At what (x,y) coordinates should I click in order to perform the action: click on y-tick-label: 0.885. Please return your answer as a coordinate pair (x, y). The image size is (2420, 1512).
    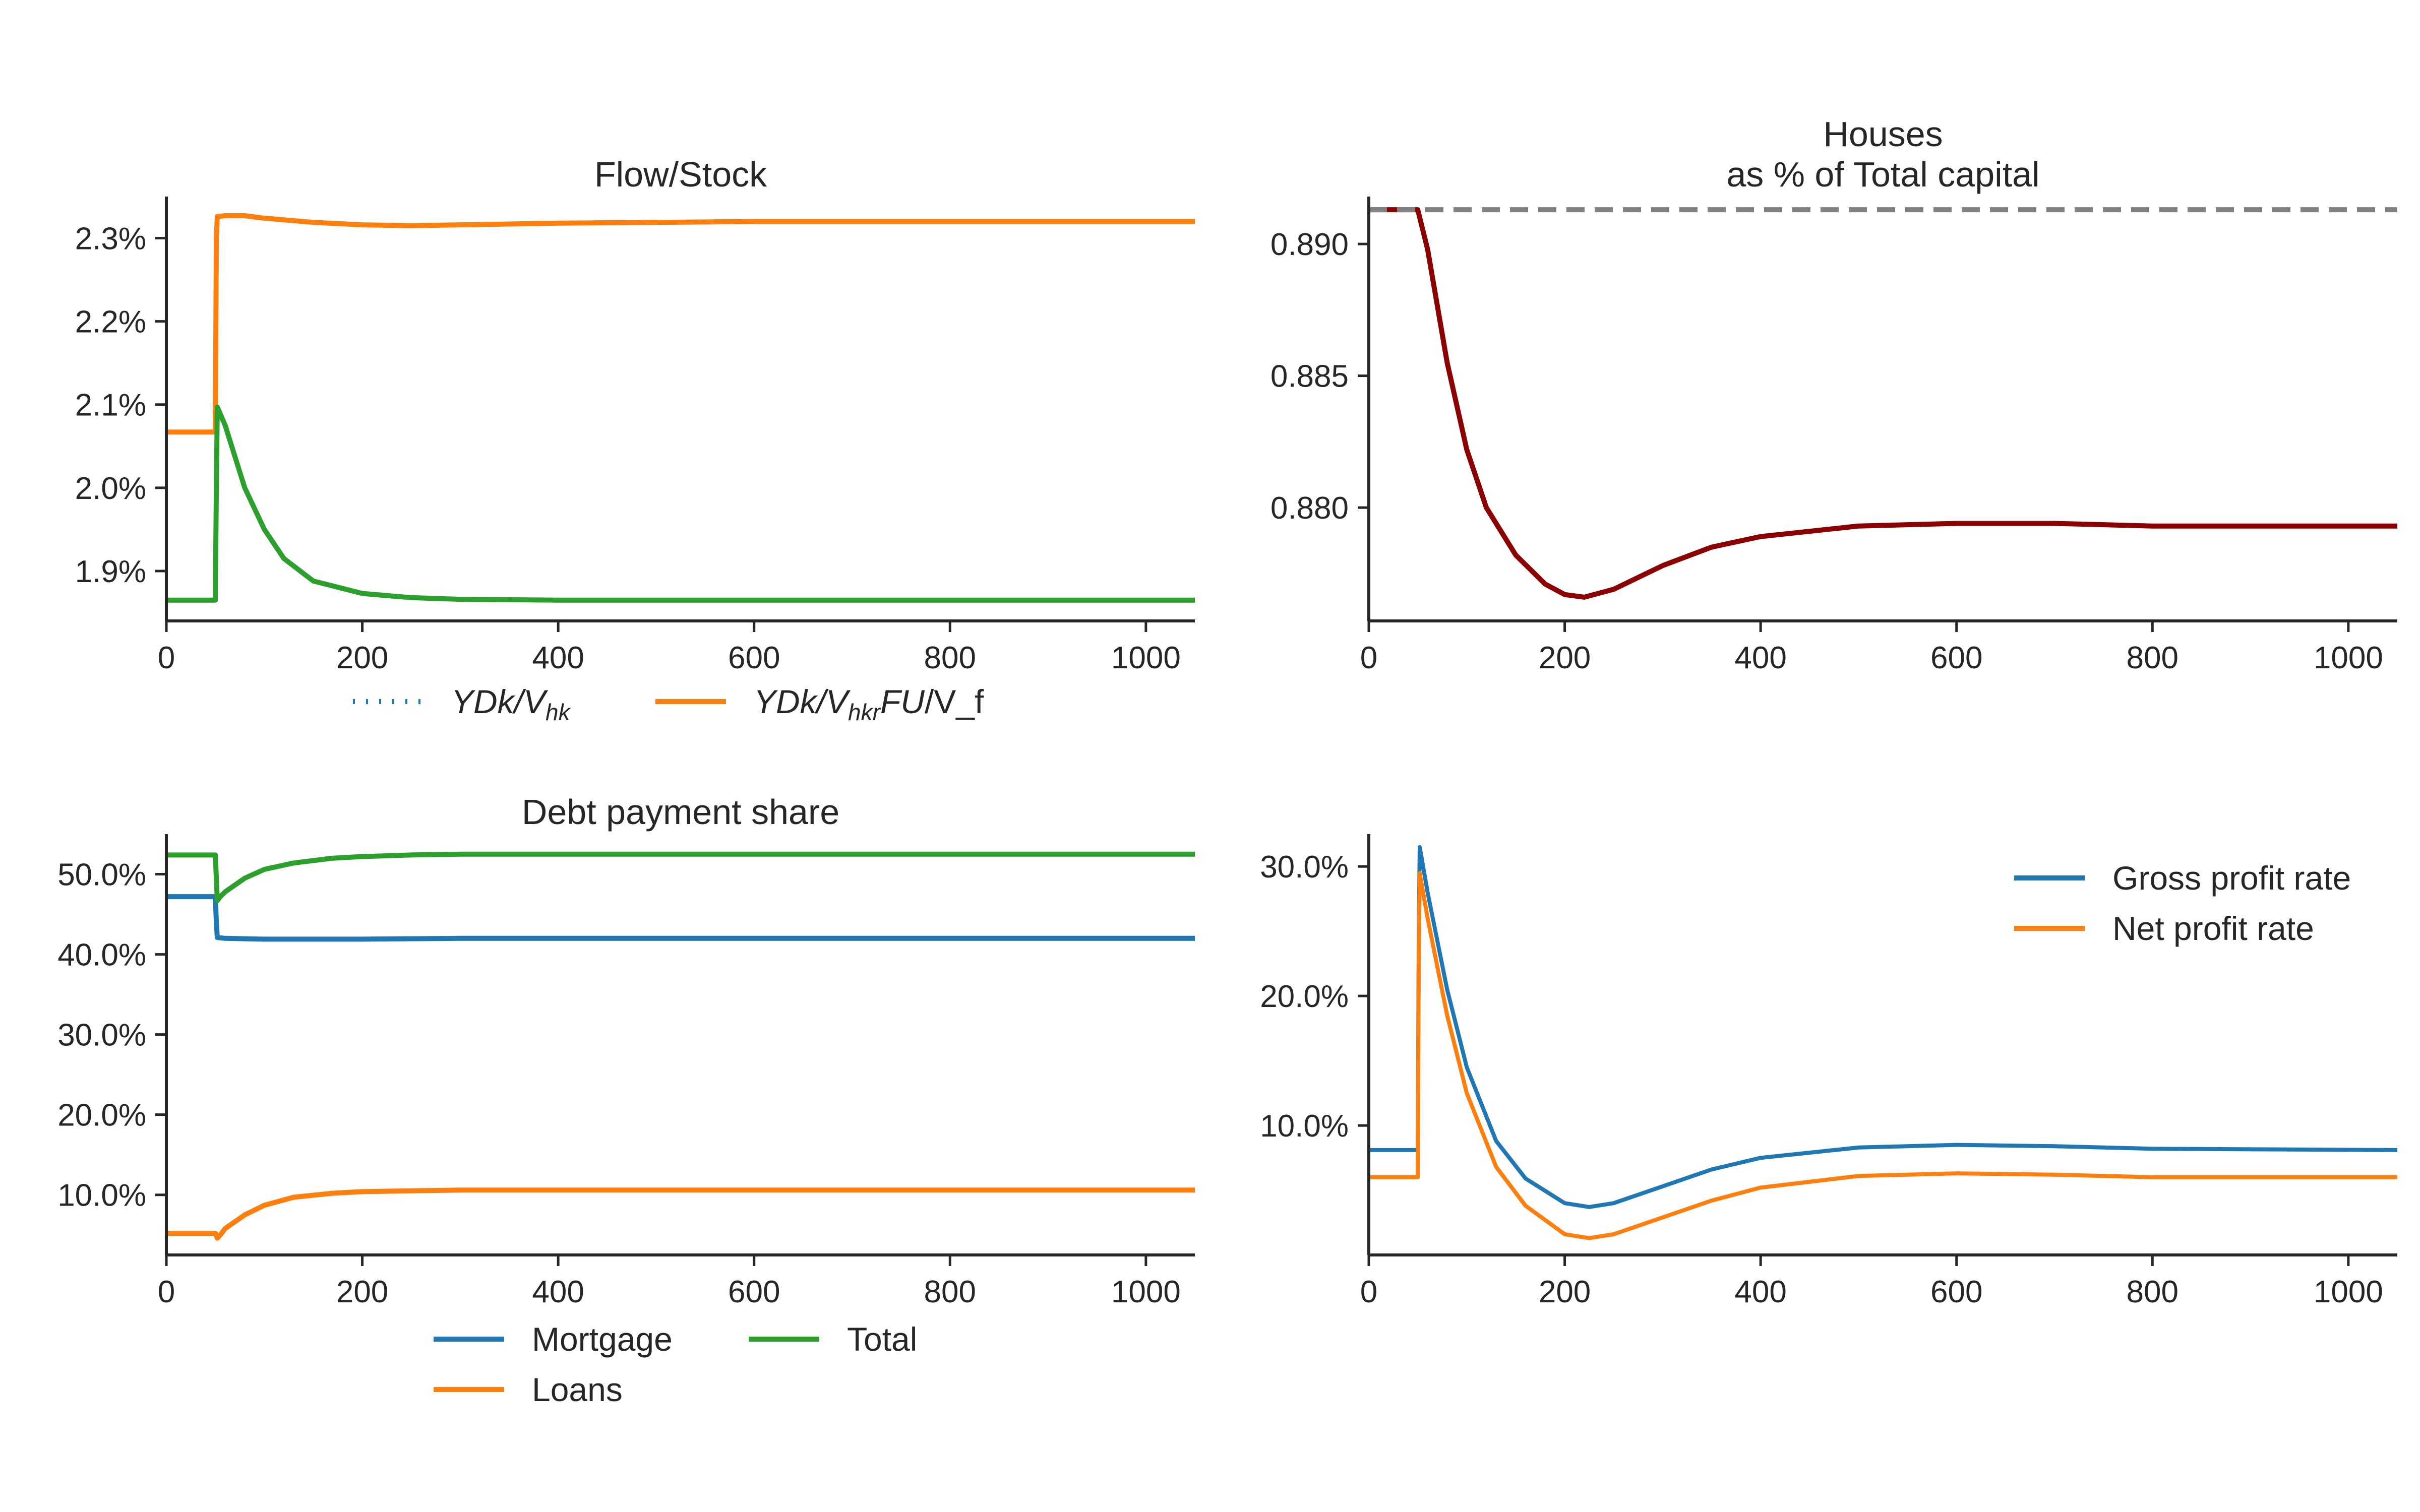
    Looking at the image, I should click on (1309, 376).